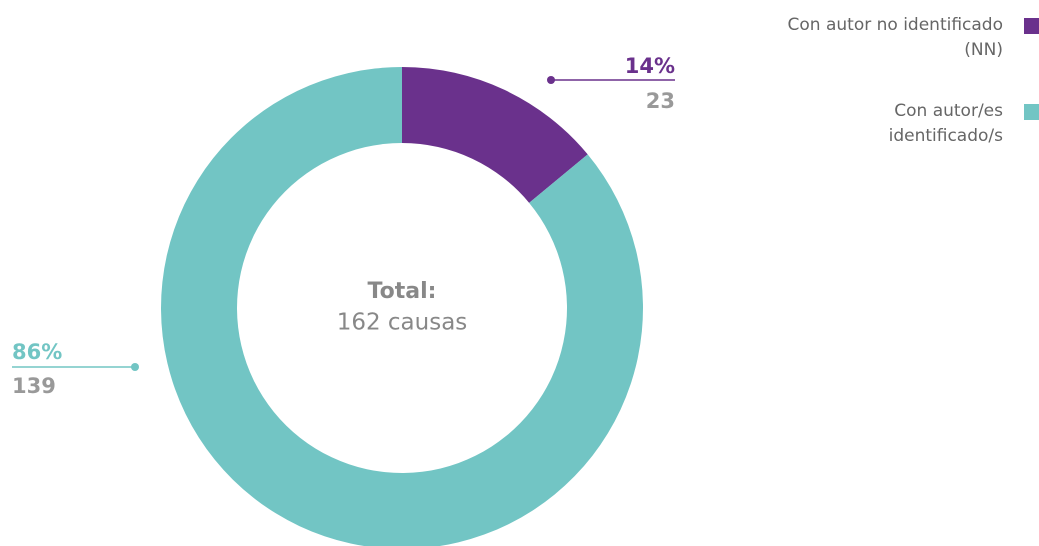 This screenshot has width=1039, height=546. I want to click on percent-label: 86%, so click(37, 352).